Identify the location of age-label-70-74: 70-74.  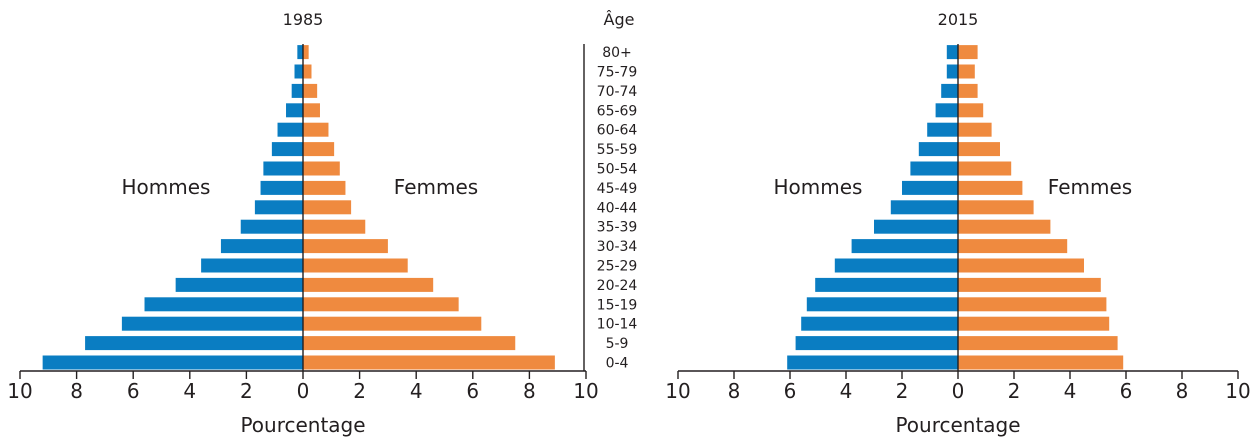
(617, 92).